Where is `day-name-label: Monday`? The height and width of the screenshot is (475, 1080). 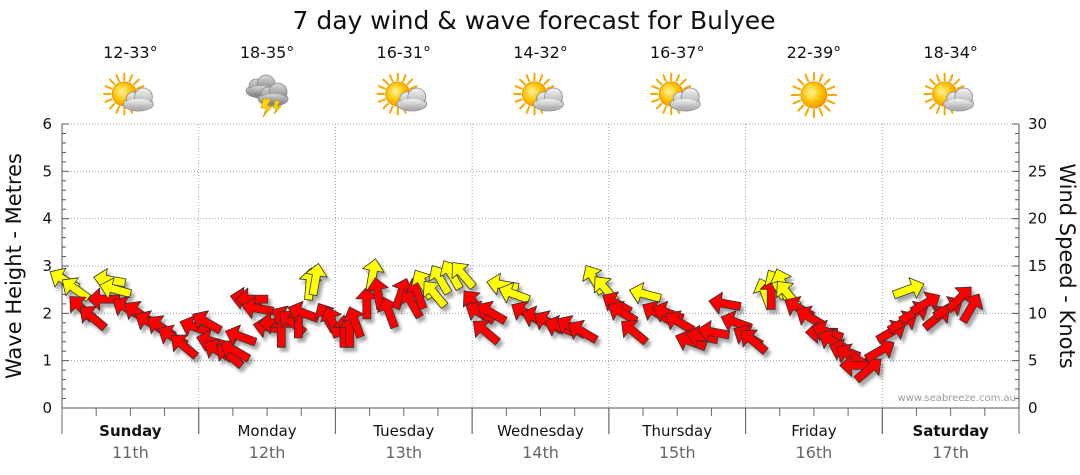 day-name-label: Monday is located at coordinates (266, 431).